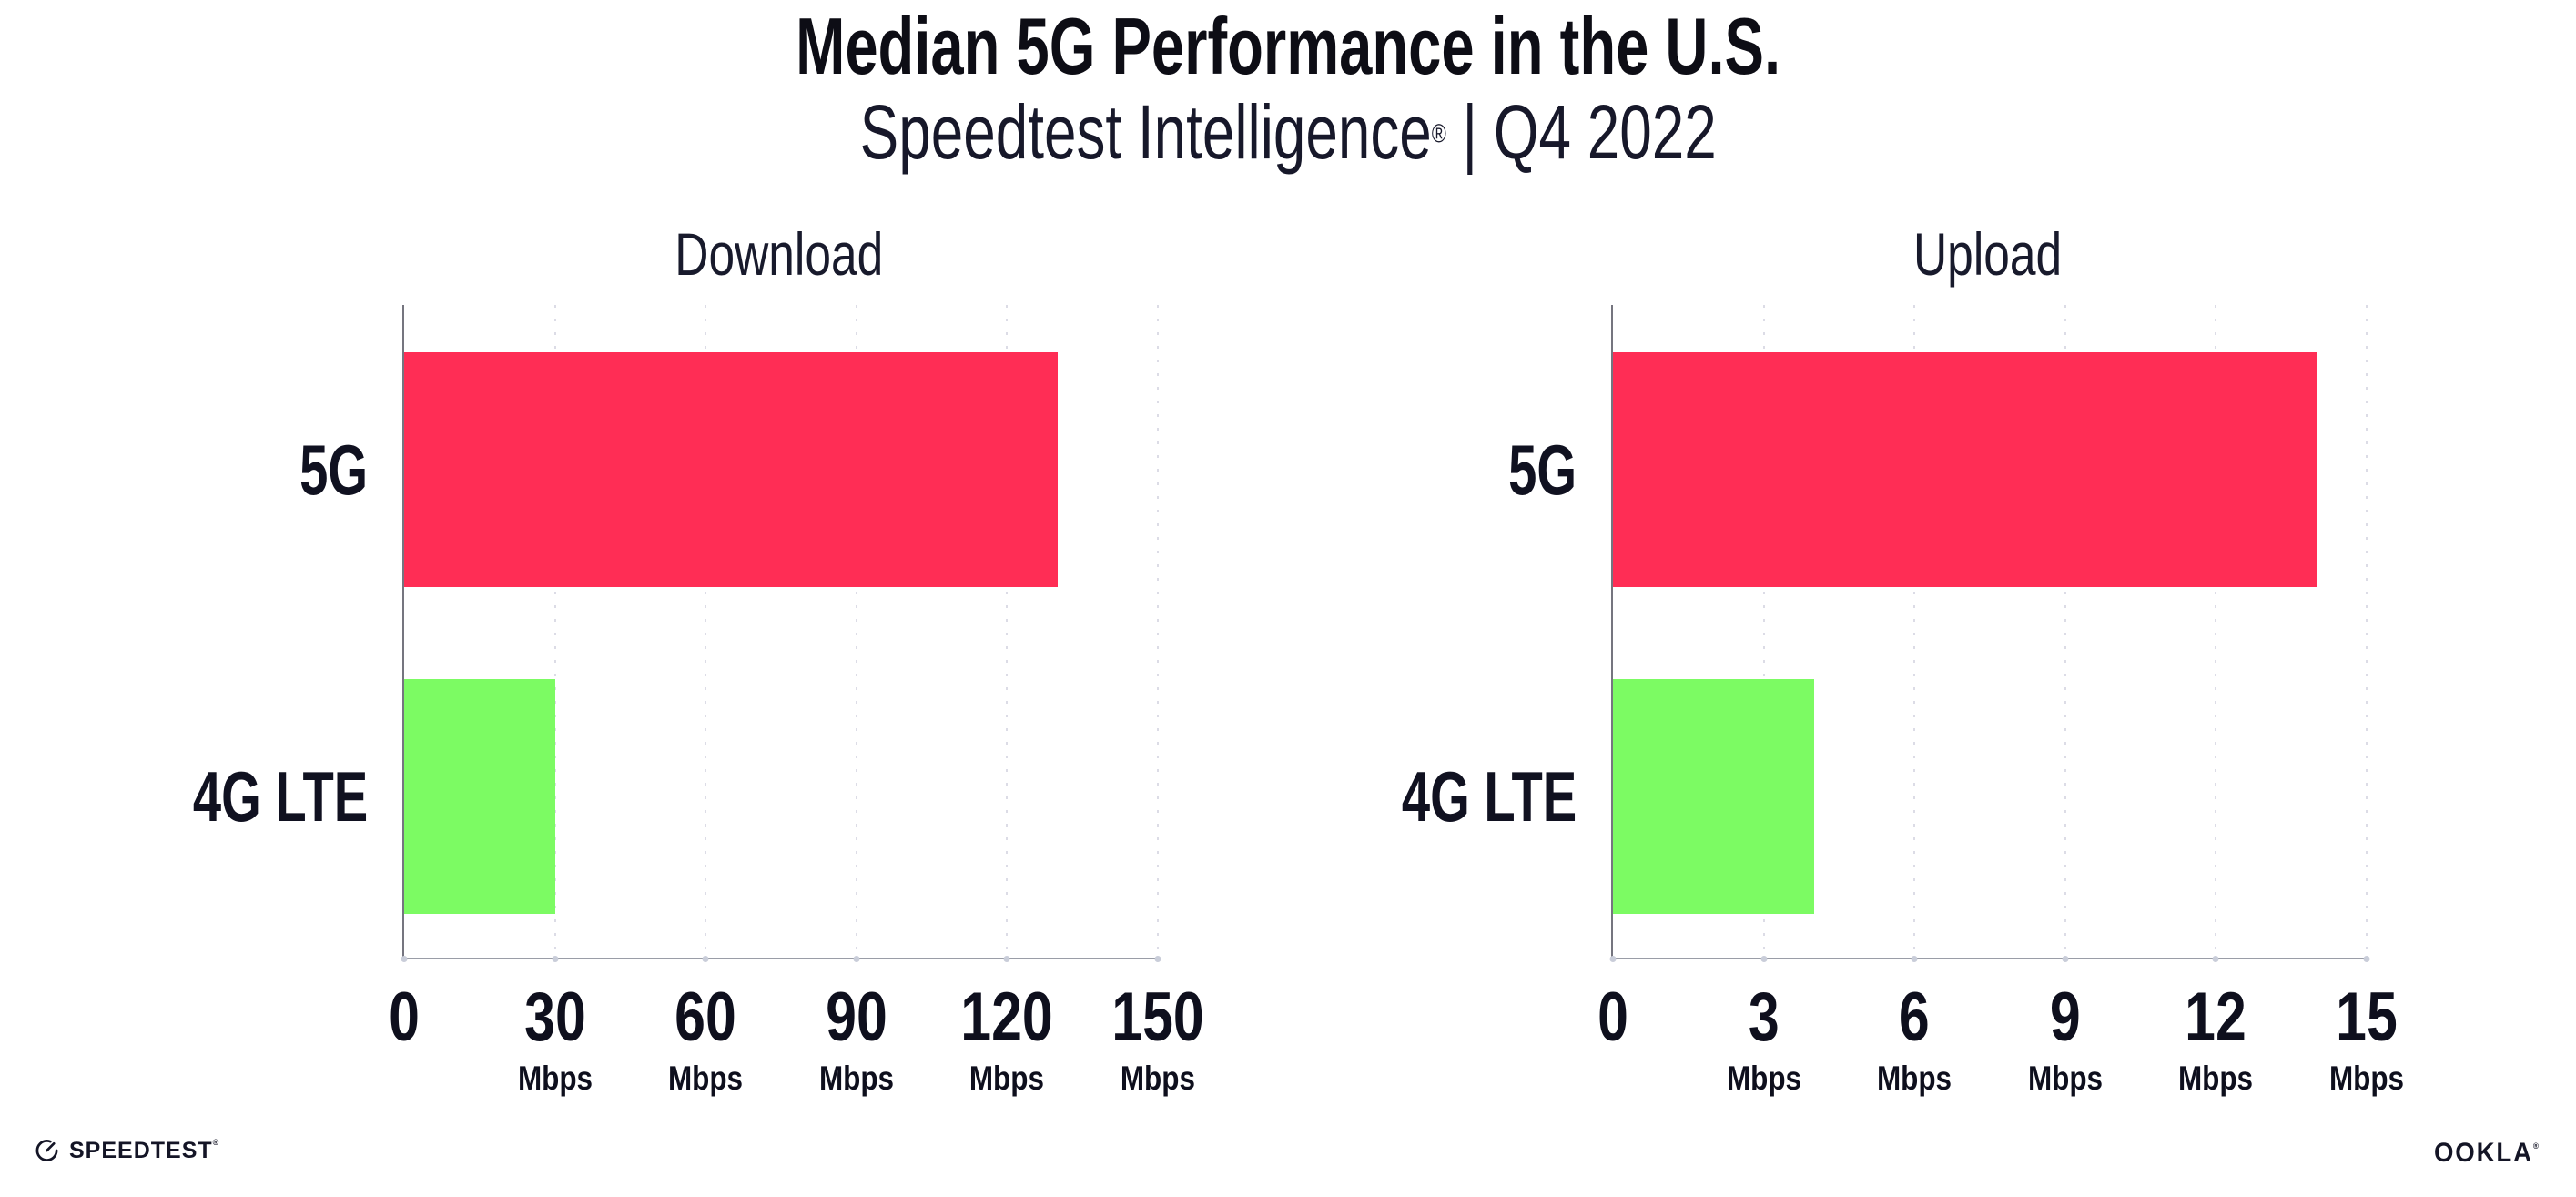 The height and width of the screenshot is (1197, 2576). Describe the element at coordinates (856, 1038) in the screenshot. I see `x-tick-label-90: 90 Mbps` at that location.